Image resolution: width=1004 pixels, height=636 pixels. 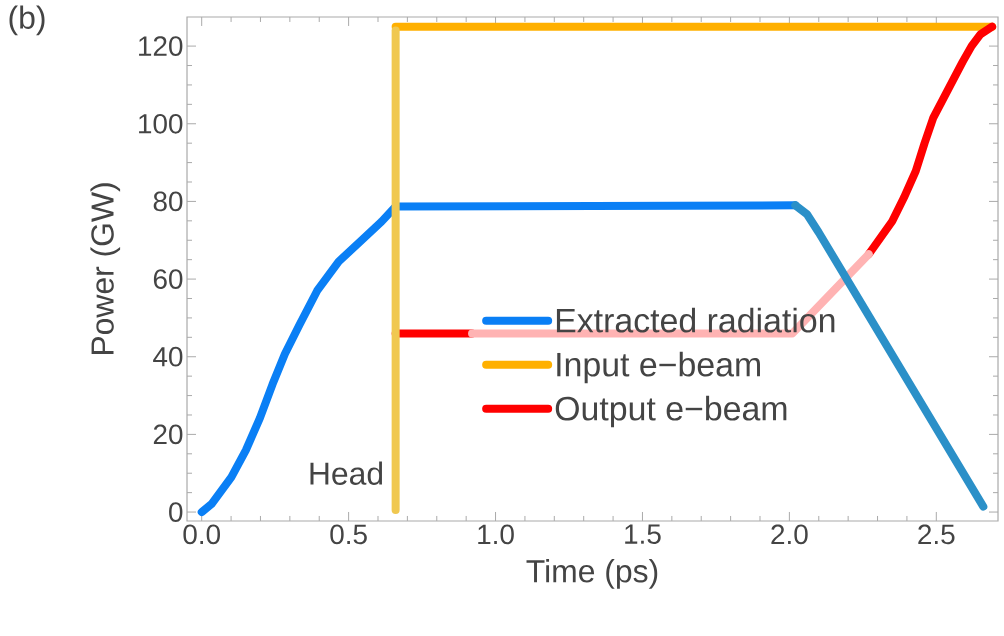 I want to click on annotation: Head, so click(x=346, y=473).